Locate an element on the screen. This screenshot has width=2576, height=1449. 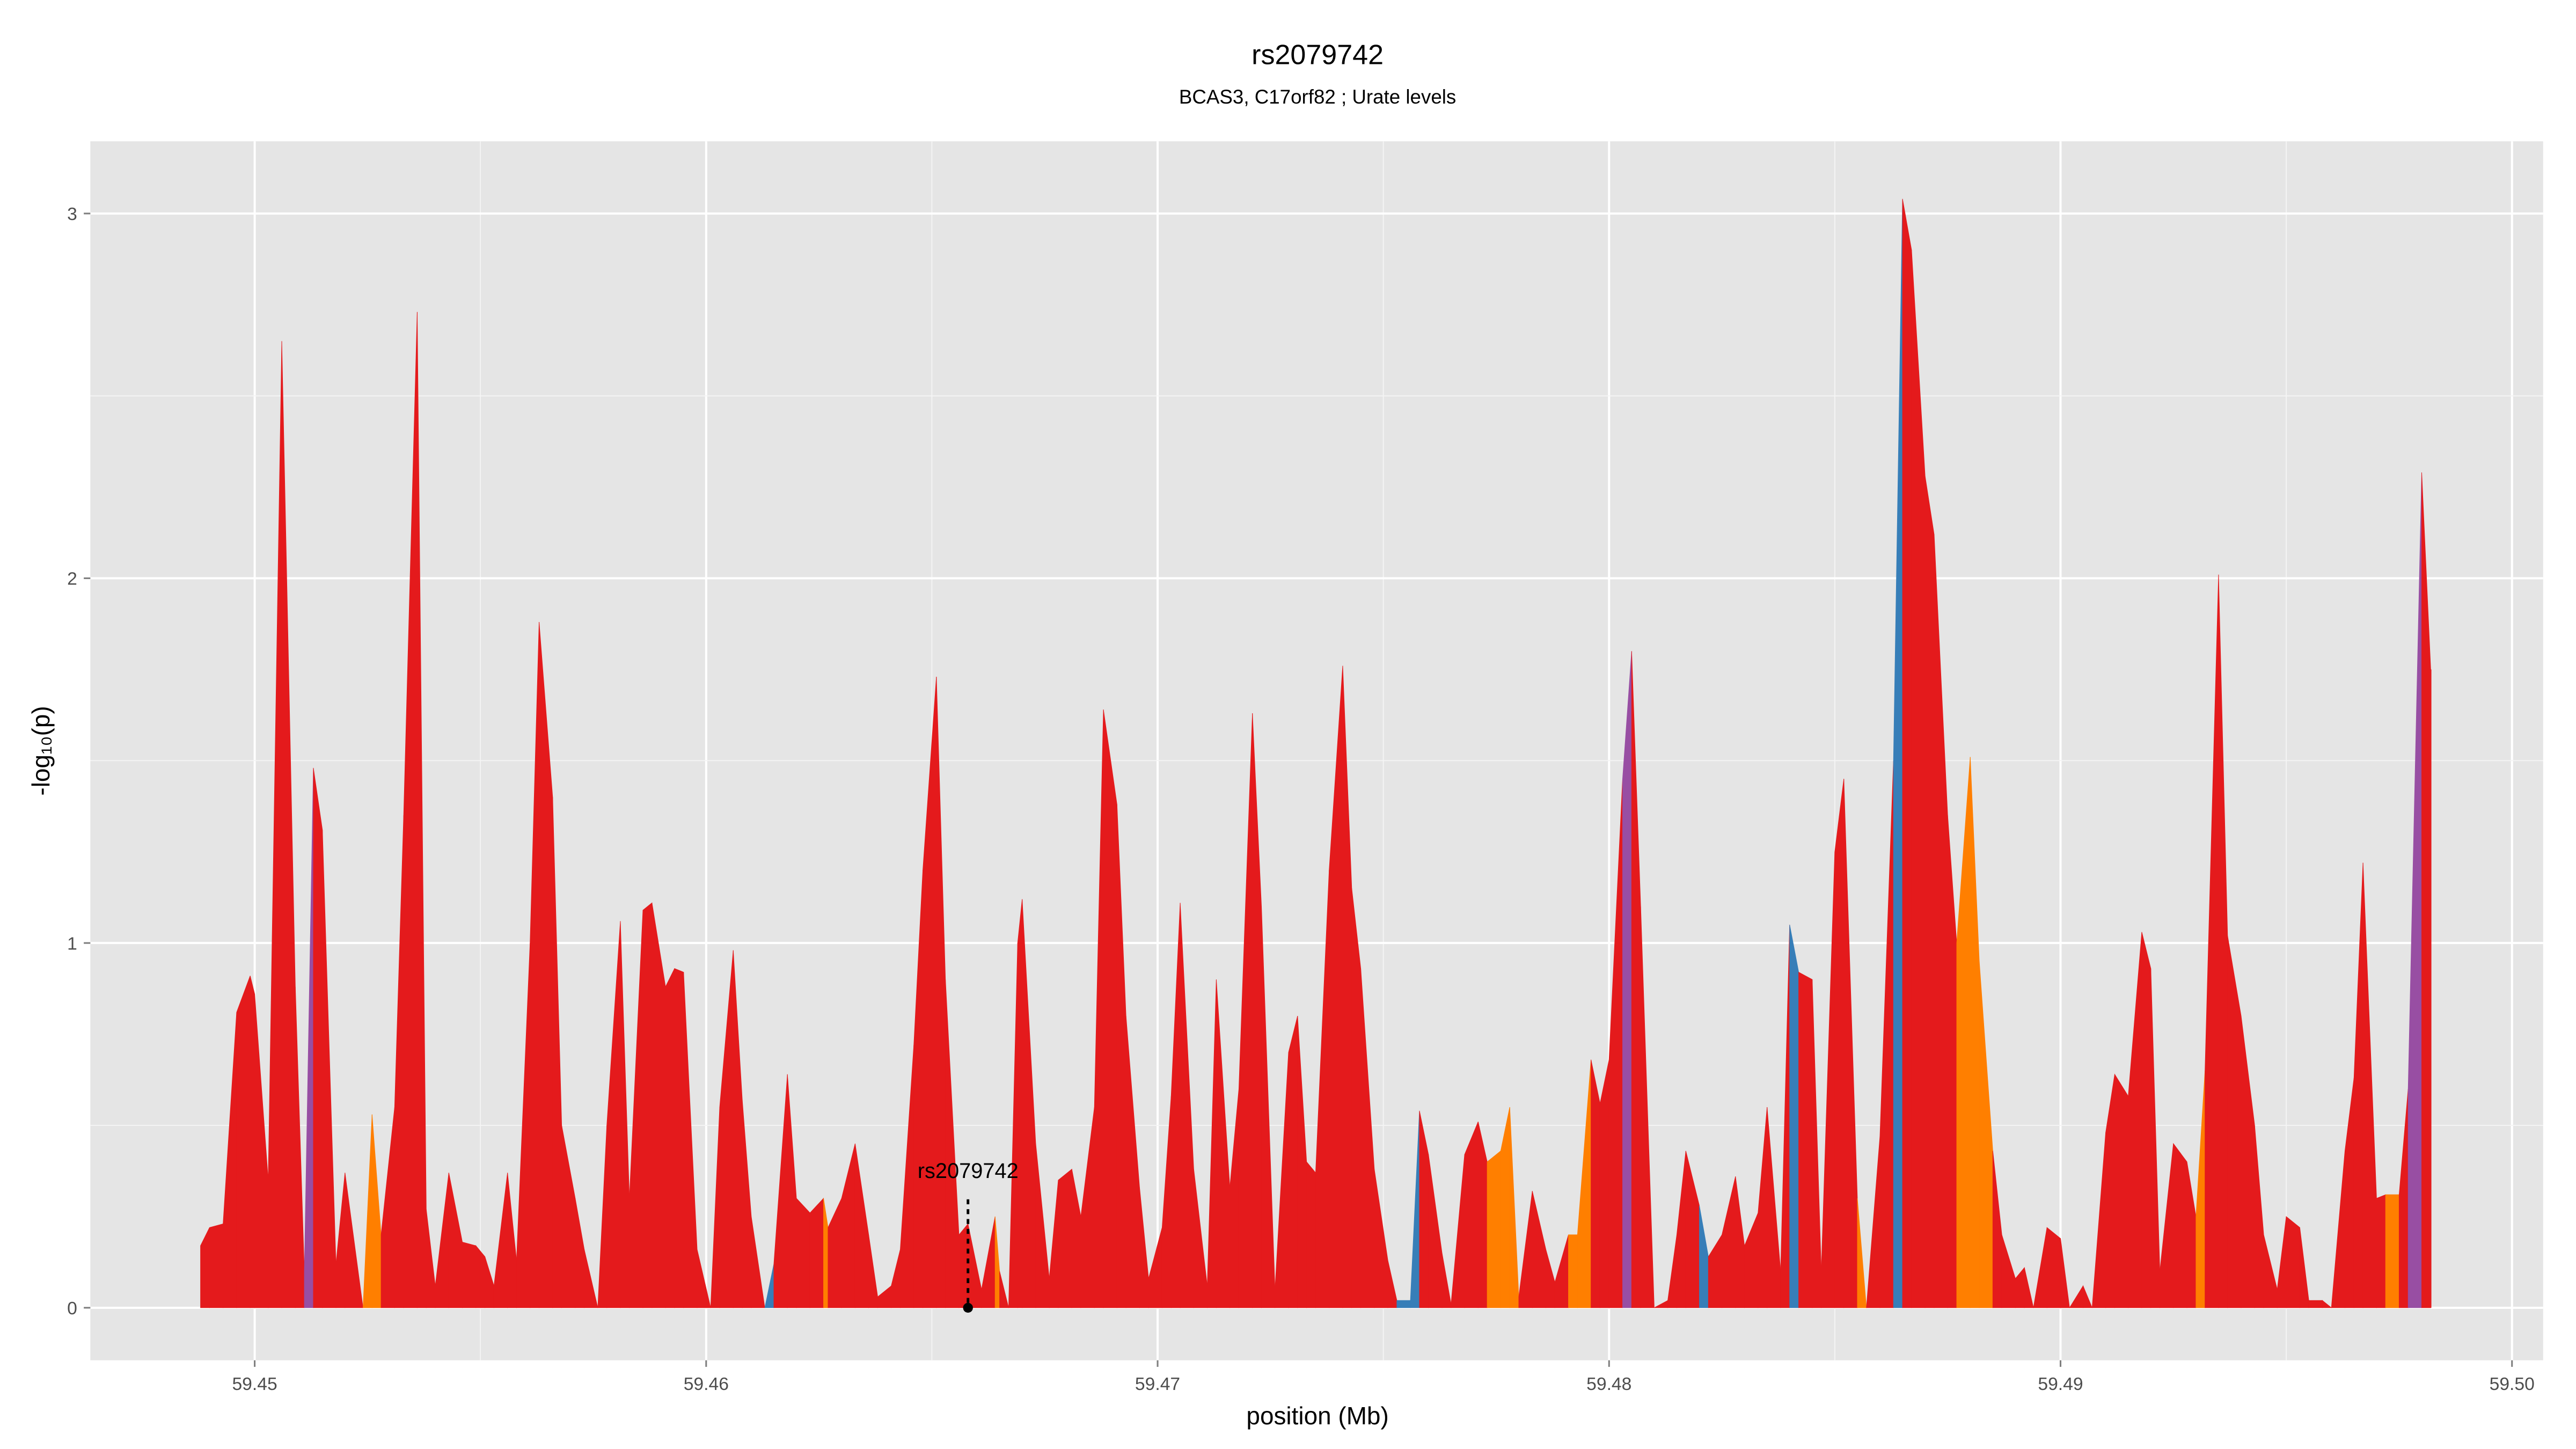
annotation-label: rs2079742 is located at coordinates (968, 1171).